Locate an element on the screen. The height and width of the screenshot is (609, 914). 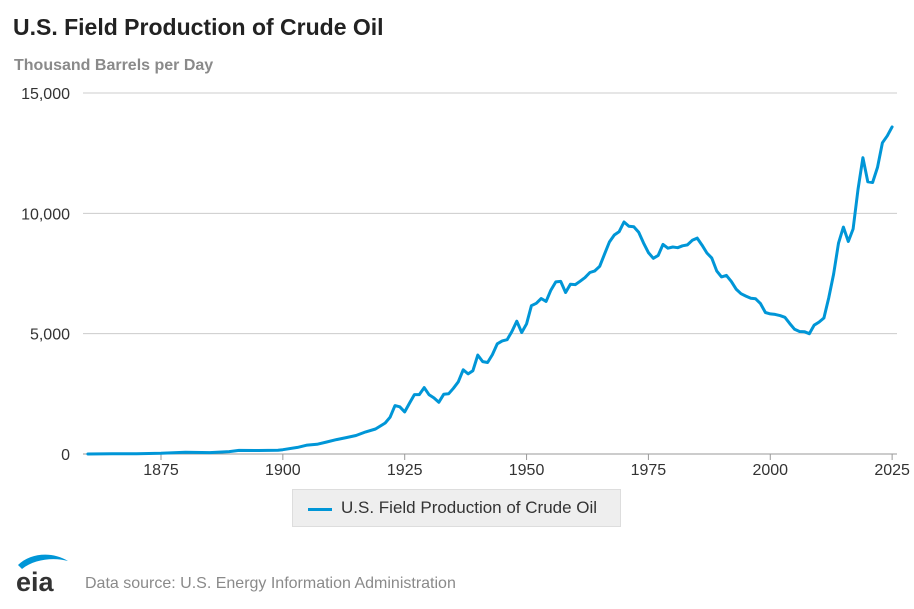
chart-title: U.S. Field Production of Crude Oil is located at coordinates (198, 27).